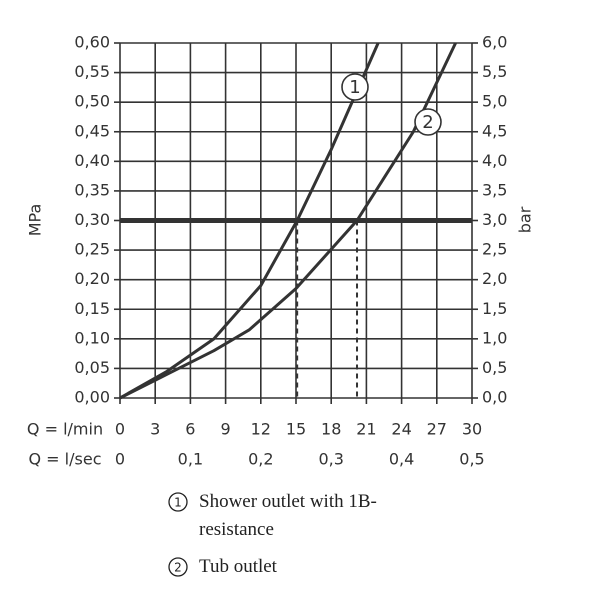 The height and width of the screenshot is (600, 600). I want to click on y-tick-label: 0,25, so click(92, 249).